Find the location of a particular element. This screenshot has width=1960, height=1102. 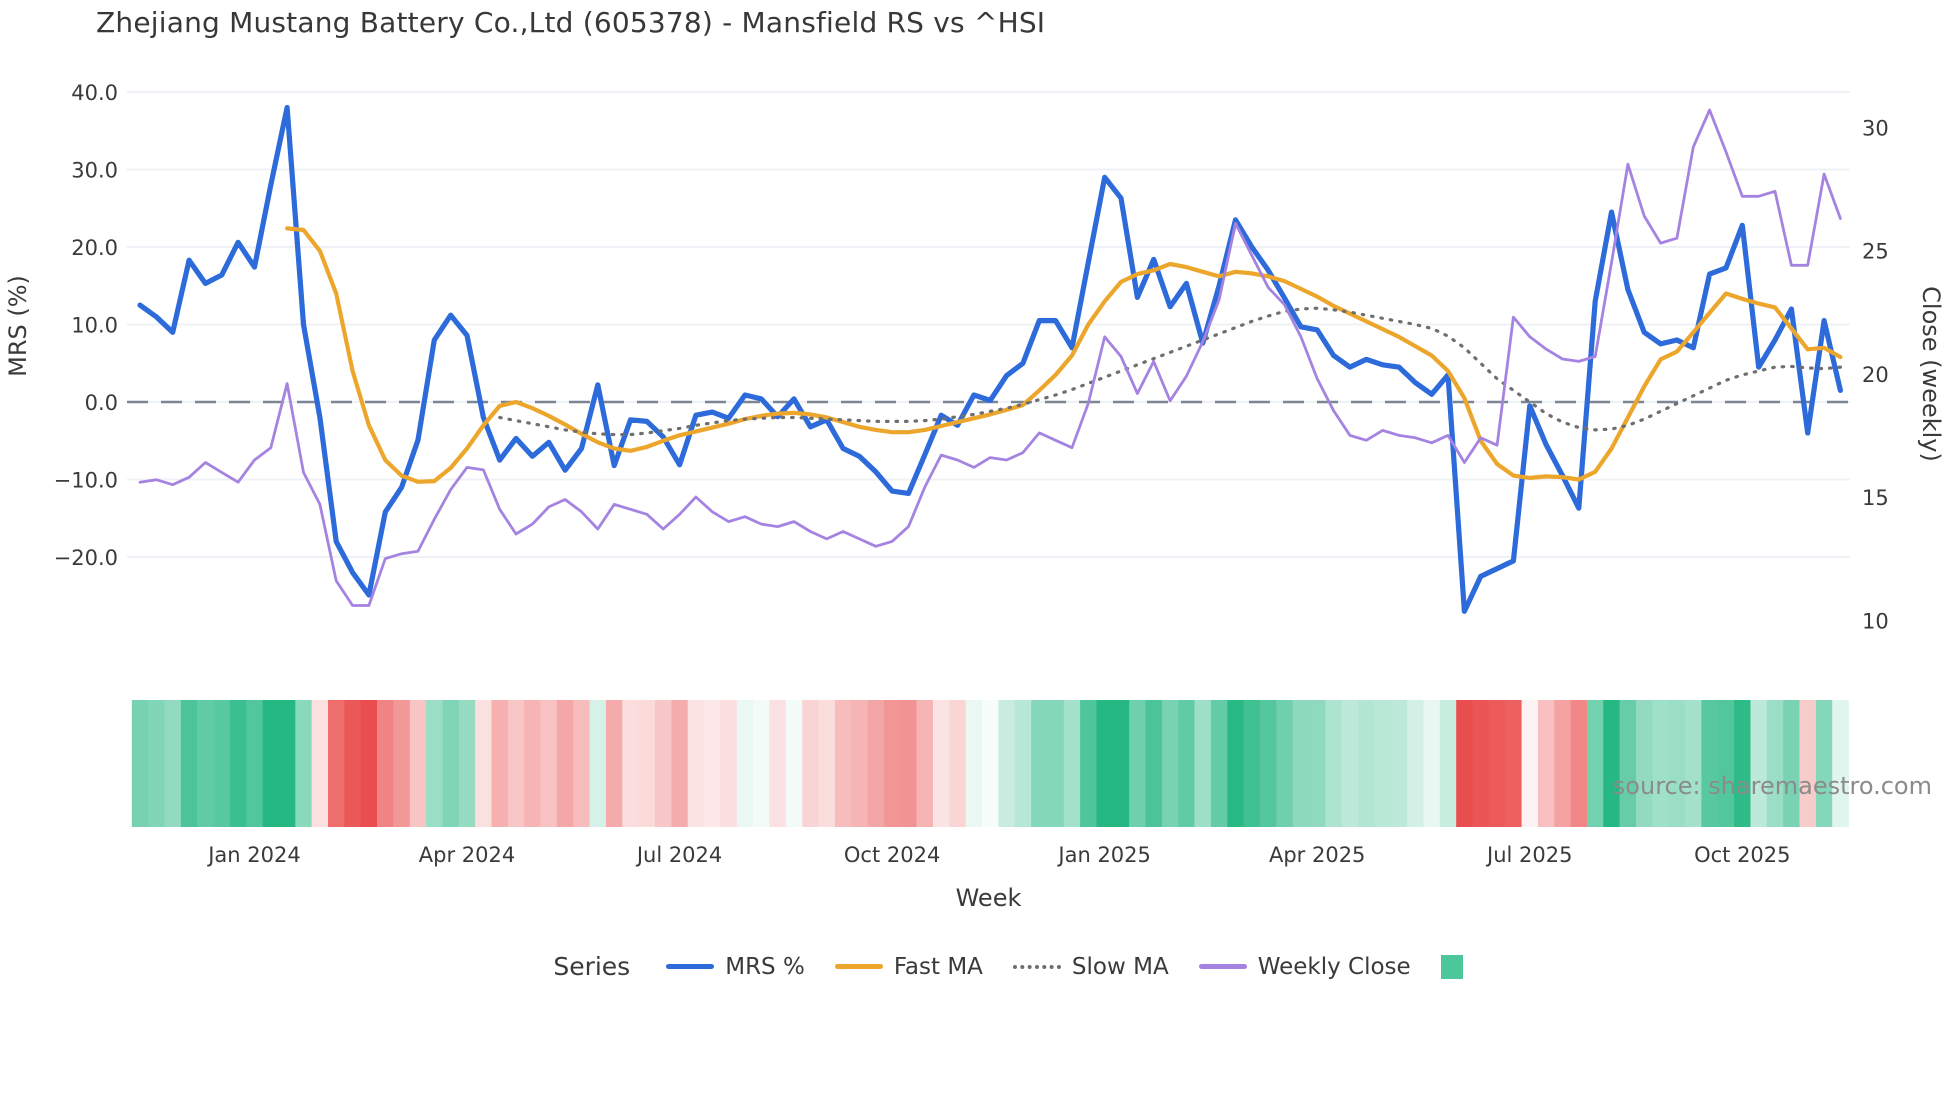

legend-swatch-dotted-line is located at coordinates (1036, 966).